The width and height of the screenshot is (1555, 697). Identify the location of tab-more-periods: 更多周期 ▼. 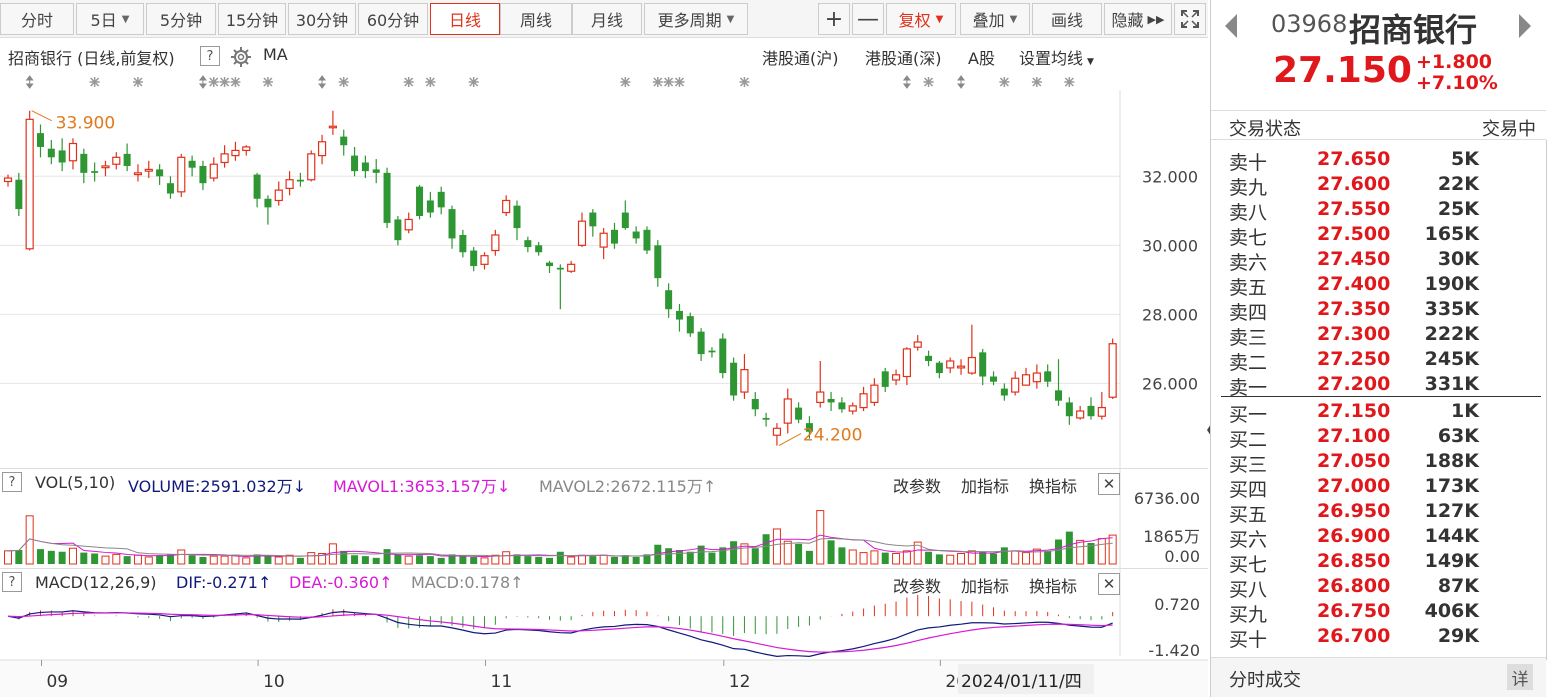
(696, 19).